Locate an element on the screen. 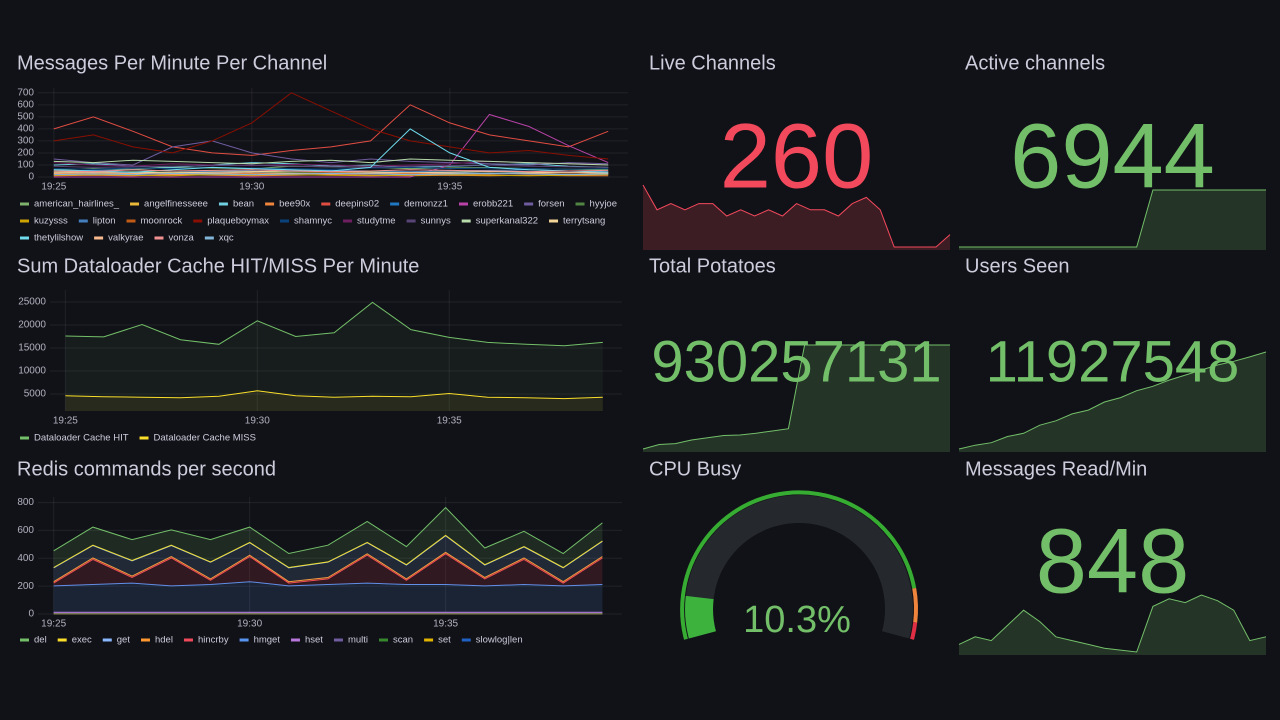 This screenshot has width=1280, height=720. y-tick-label: 15000 is located at coordinates (32, 348).